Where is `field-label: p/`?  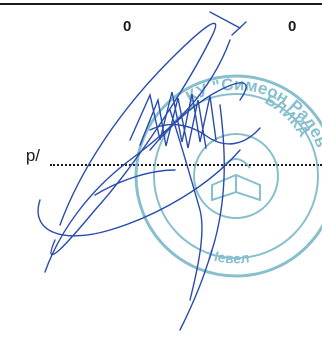
field-label: p/ is located at coordinates (32, 155).